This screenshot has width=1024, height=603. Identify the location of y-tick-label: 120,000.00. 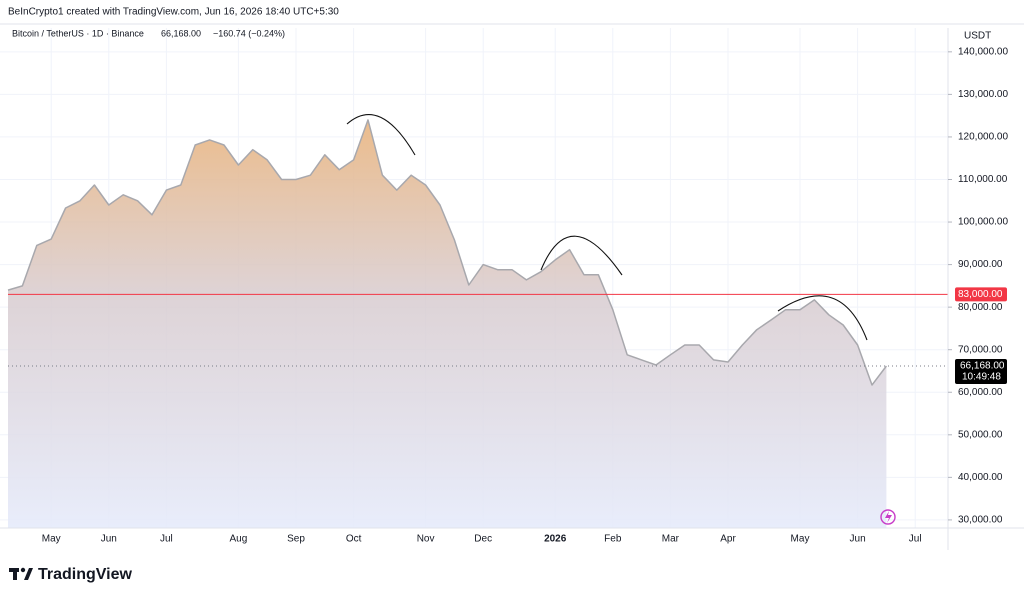
(983, 137).